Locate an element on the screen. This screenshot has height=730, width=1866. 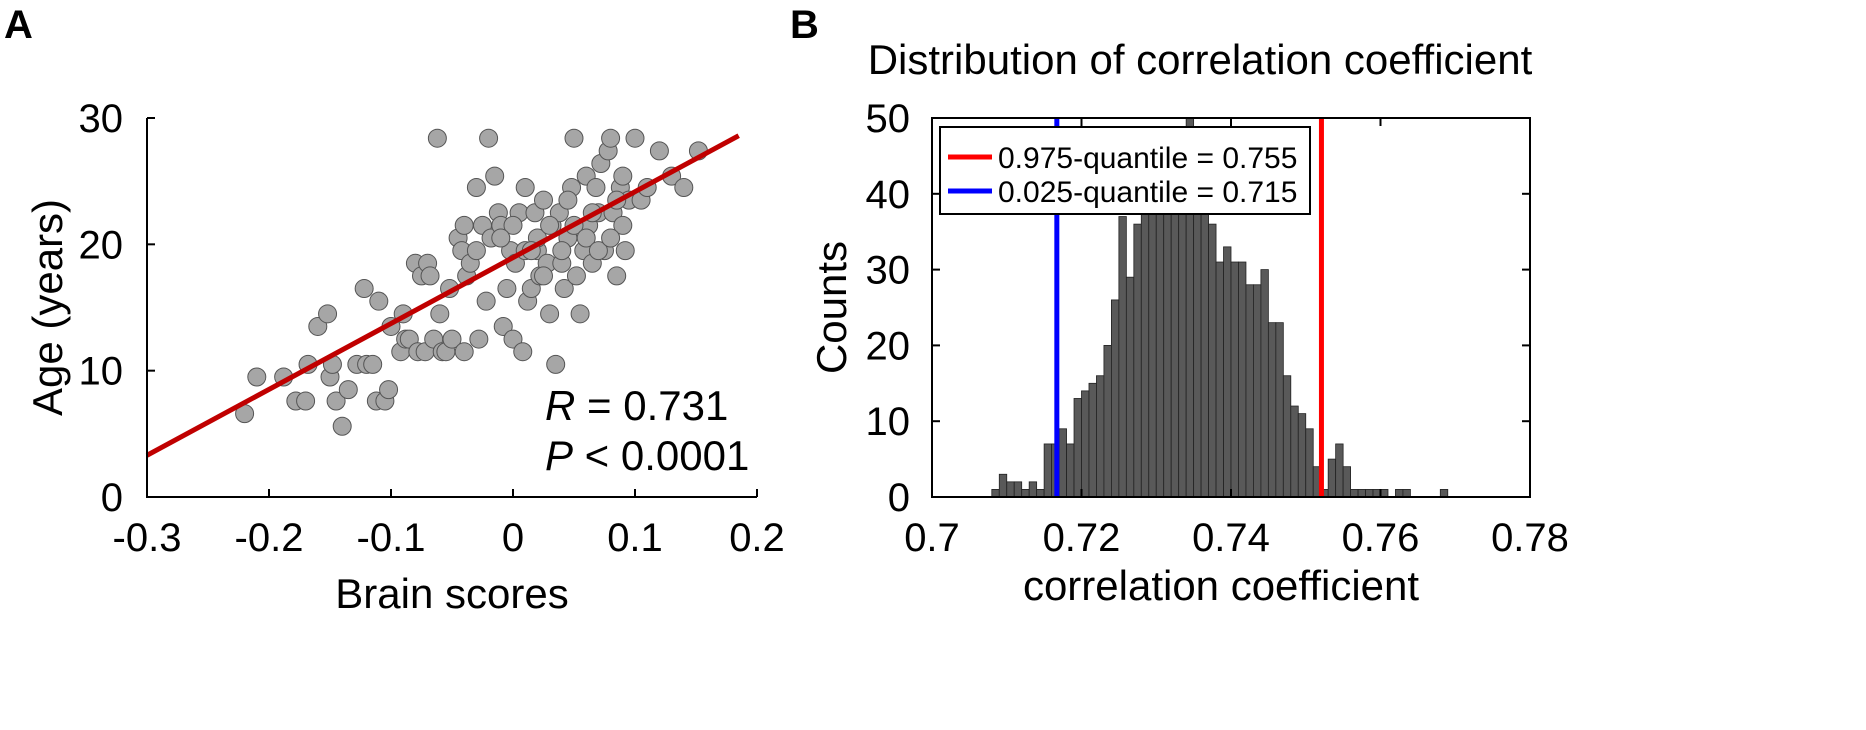
scatter-y-tick-label-2: 20 is located at coordinates (101, 245).